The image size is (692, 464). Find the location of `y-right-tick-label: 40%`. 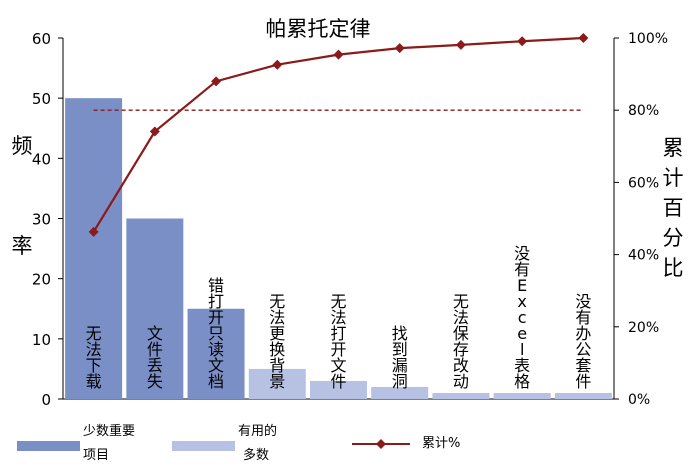

y-right-tick-label: 40% is located at coordinates (643, 256).